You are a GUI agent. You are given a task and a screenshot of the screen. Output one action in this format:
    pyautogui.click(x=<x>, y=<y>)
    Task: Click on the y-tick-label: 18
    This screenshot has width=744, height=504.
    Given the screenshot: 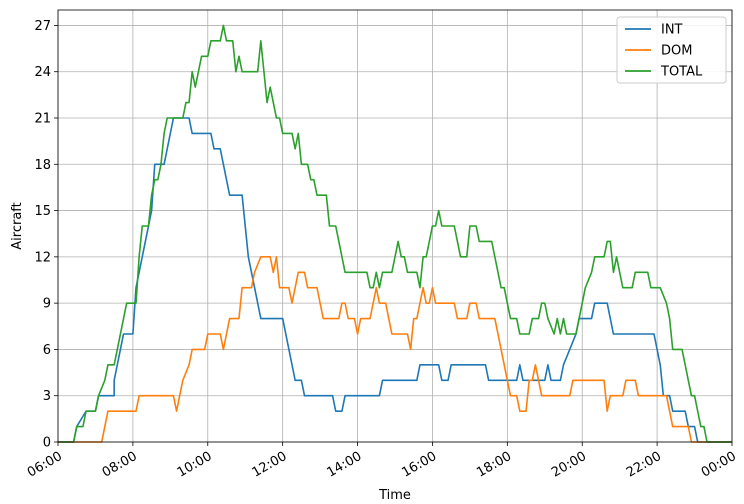 What is the action you would take?
    pyautogui.click(x=42, y=165)
    